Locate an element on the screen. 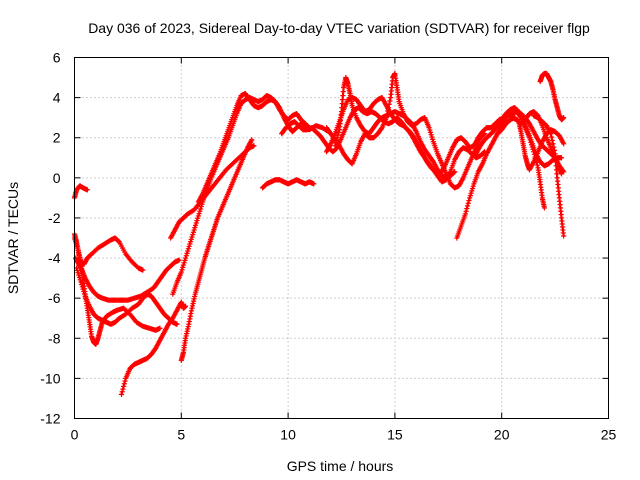  x-tick-label: 20 is located at coordinates (502, 435).